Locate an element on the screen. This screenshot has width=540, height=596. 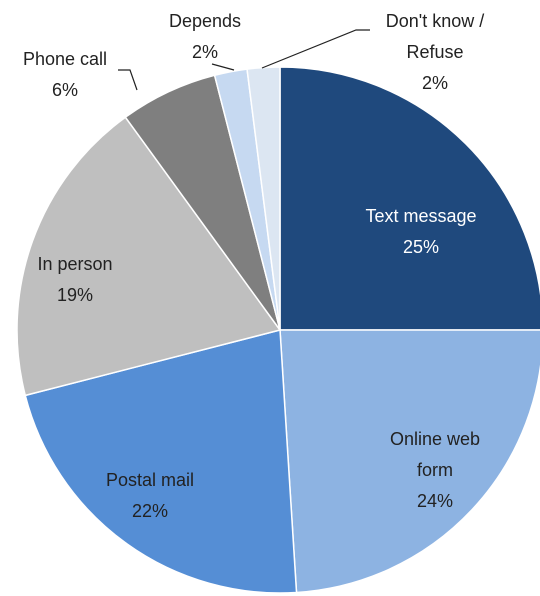
value-label: 19% is located at coordinates (75, 295).